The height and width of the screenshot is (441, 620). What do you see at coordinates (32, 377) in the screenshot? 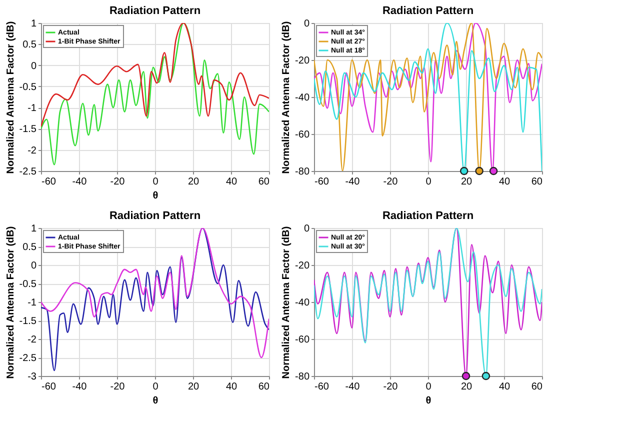
I see `y-tick-label: -3` at bounding box center [32, 377].